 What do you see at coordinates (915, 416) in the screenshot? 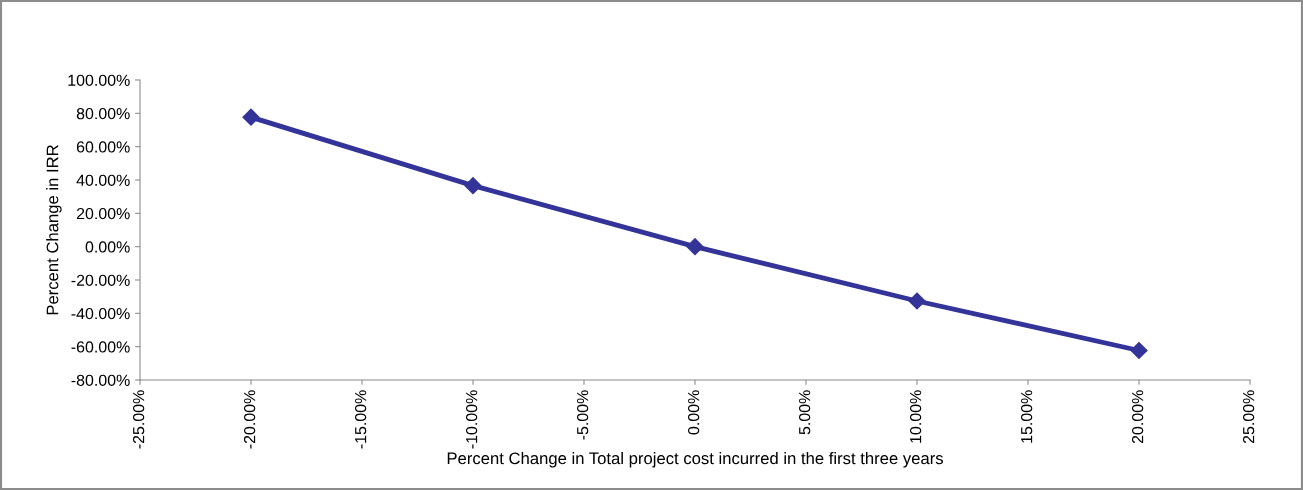
I see `x-tick-label: 10.00%` at bounding box center [915, 416].